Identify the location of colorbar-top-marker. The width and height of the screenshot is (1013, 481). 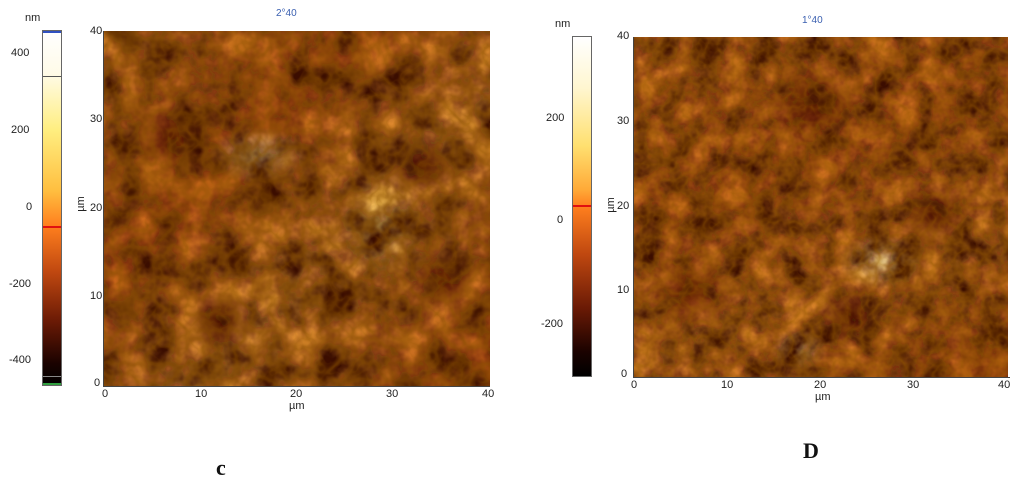
(52, 32).